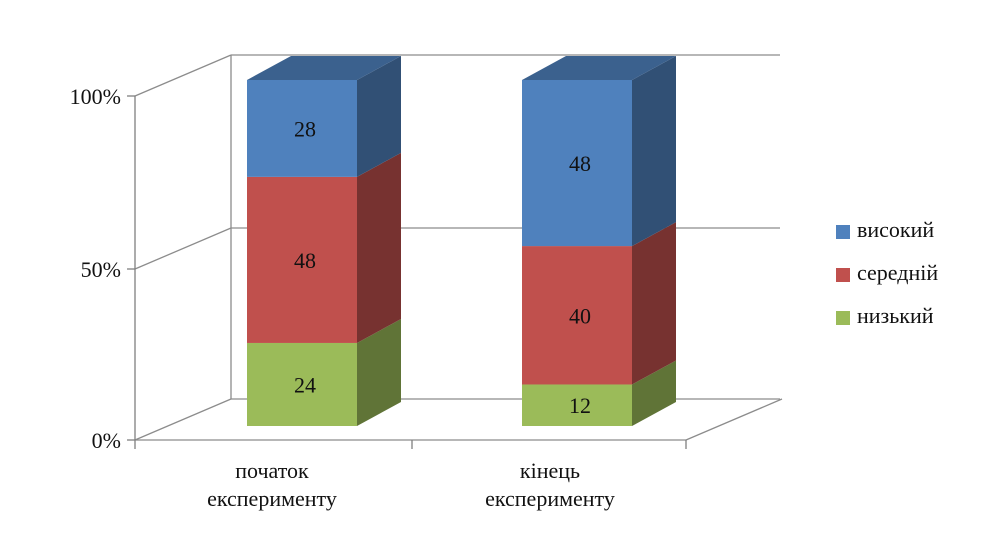 The height and width of the screenshot is (534, 988). What do you see at coordinates (734, 419) in the screenshot?
I see `floor-right-edge` at bounding box center [734, 419].